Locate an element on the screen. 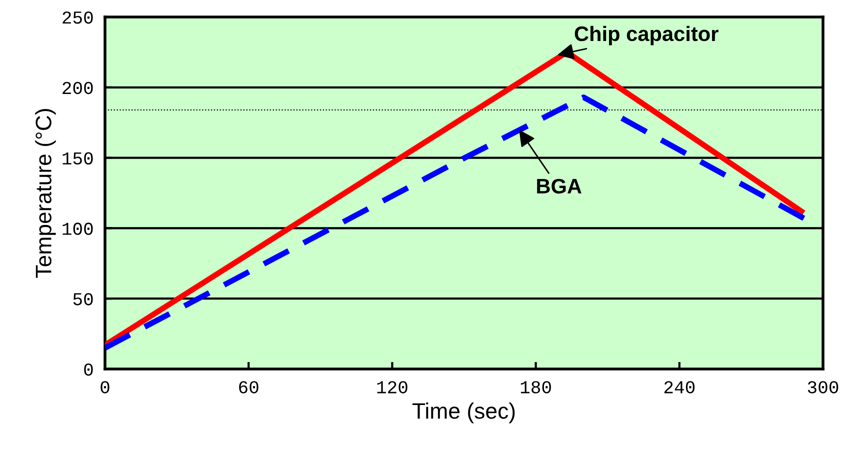 This screenshot has width=844, height=460. y-axis-title: Temperature (°C) is located at coordinates (45, 193).